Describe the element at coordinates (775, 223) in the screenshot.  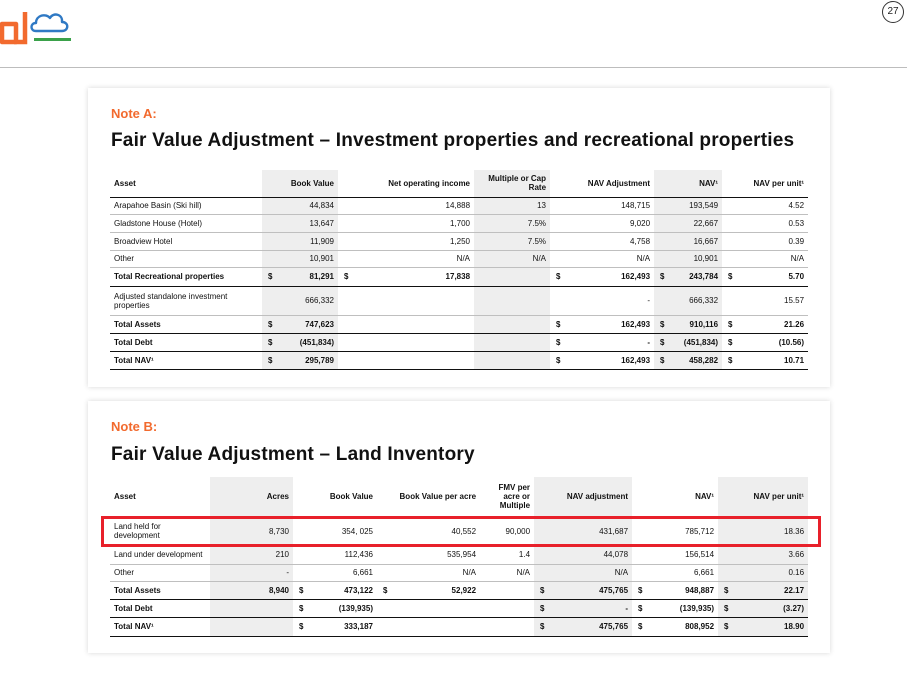
I see `cell-nav-per-unit: 0.53` at that location.